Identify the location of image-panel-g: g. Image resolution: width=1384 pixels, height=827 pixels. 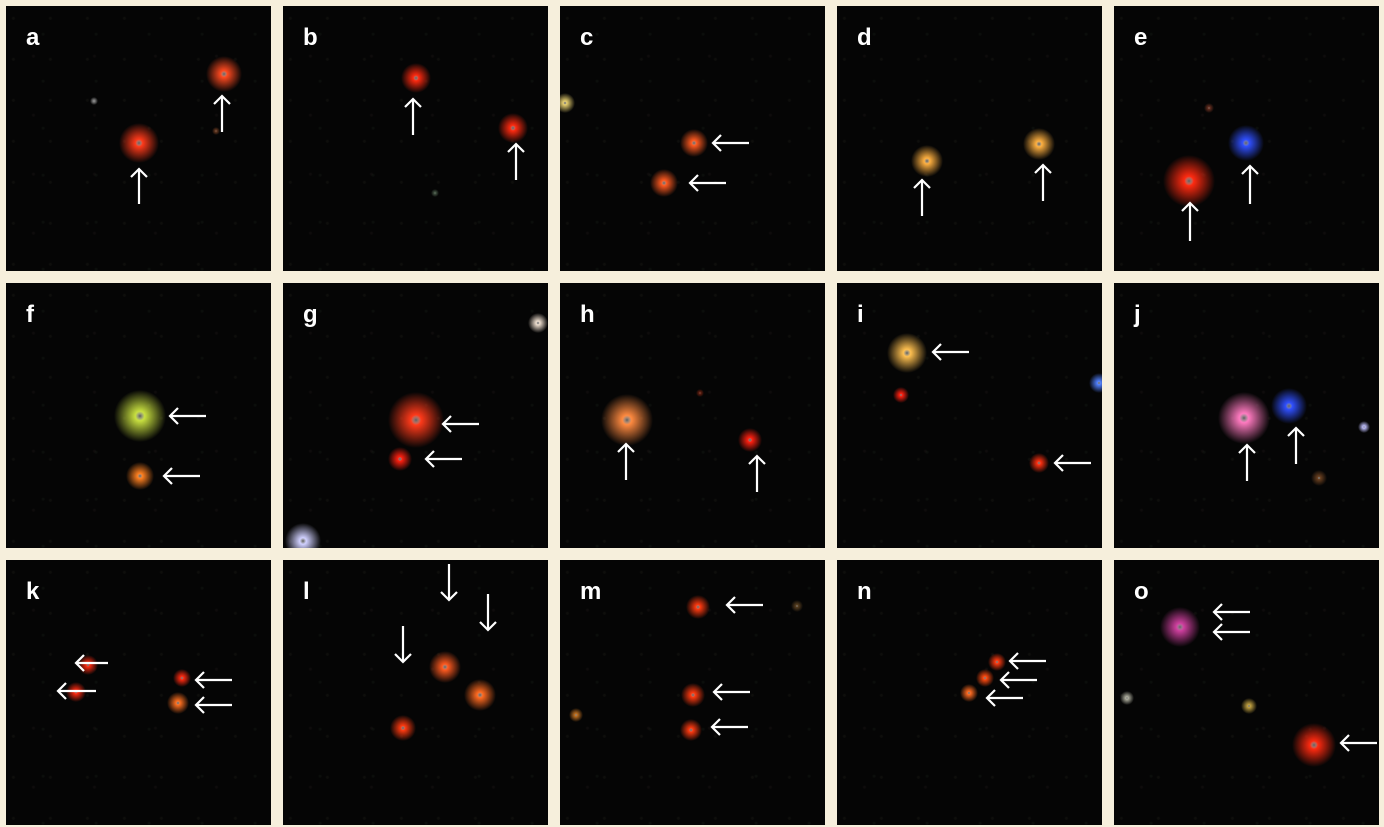
(415, 415).